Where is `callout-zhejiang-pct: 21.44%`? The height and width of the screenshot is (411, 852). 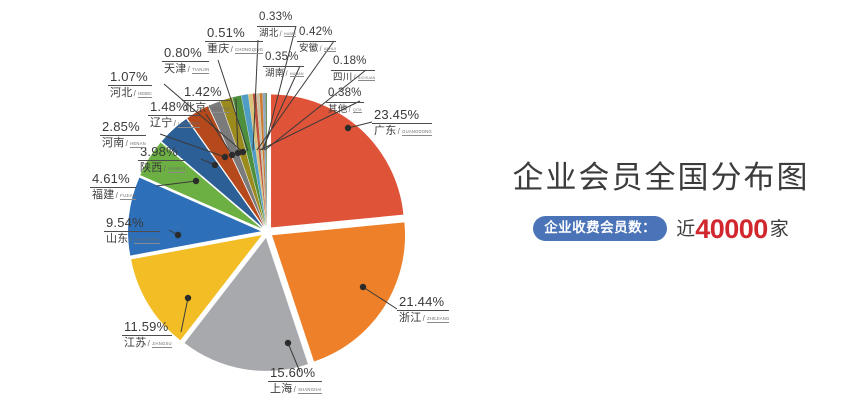 callout-zhejiang-pct: 21.44% is located at coordinates (422, 301).